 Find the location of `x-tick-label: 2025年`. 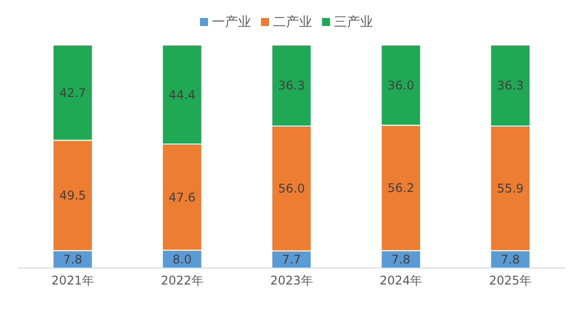

x-tick-label: 2025年 is located at coordinates (510, 281).